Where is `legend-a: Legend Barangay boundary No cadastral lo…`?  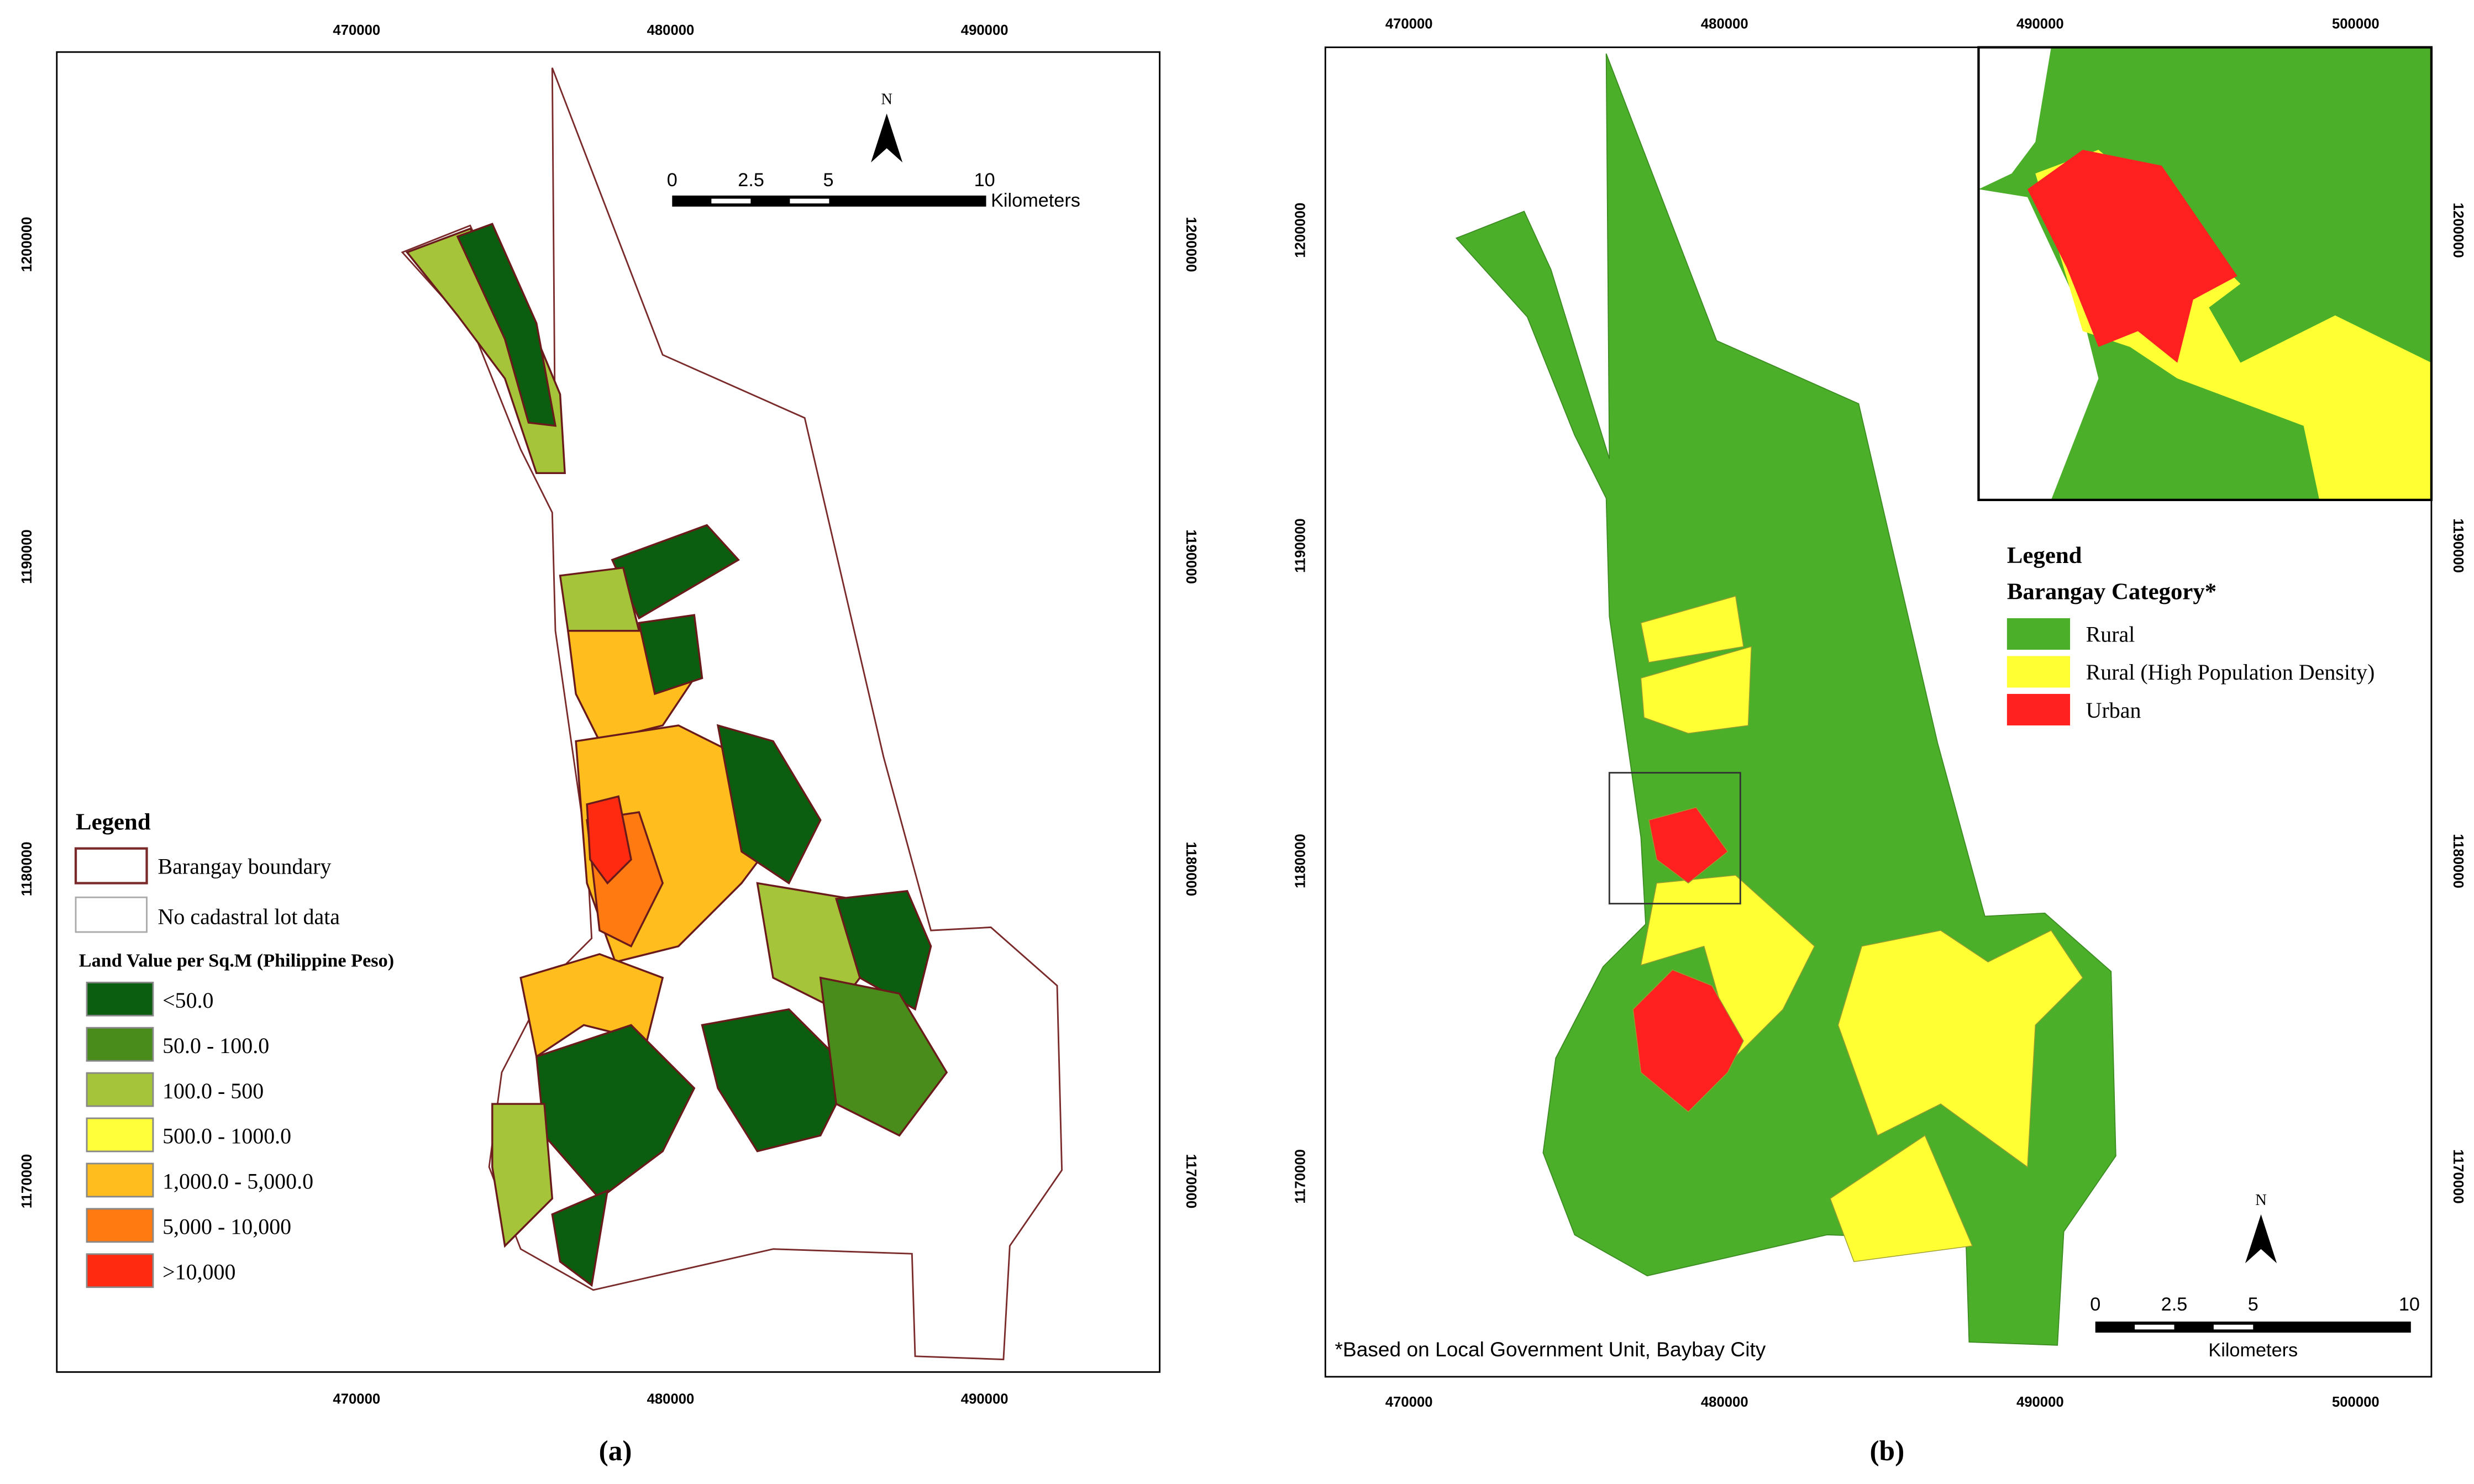 legend-a: Legend Barangay boundary No cadastral lo… is located at coordinates (234, 890).